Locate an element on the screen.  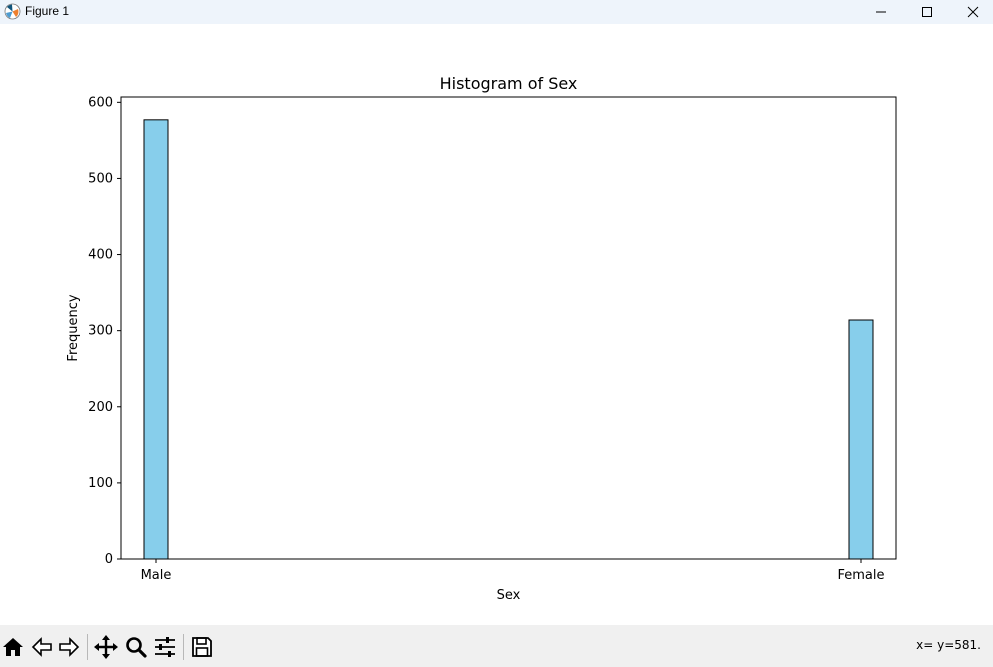
matplotlib-logo-icon is located at coordinates (12, 11).